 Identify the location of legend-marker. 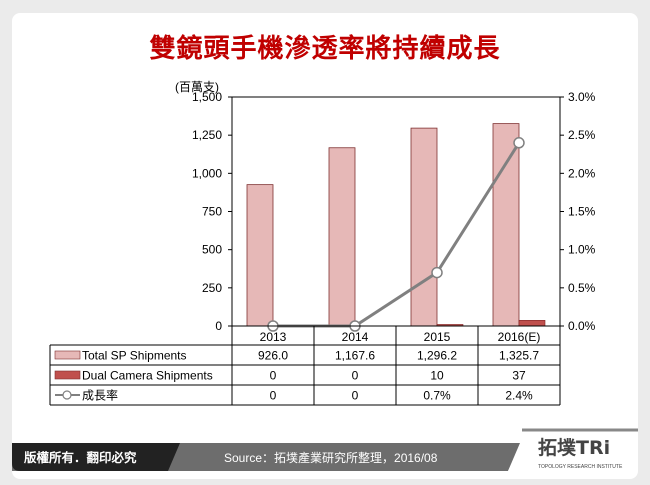
(67, 395).